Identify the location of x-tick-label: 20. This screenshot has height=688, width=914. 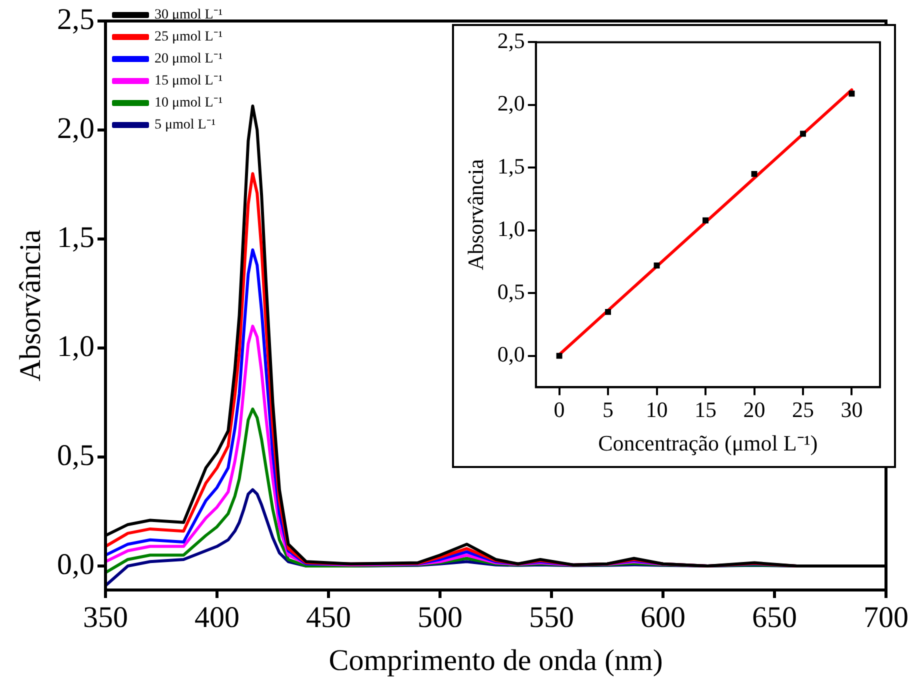
(754, 409).